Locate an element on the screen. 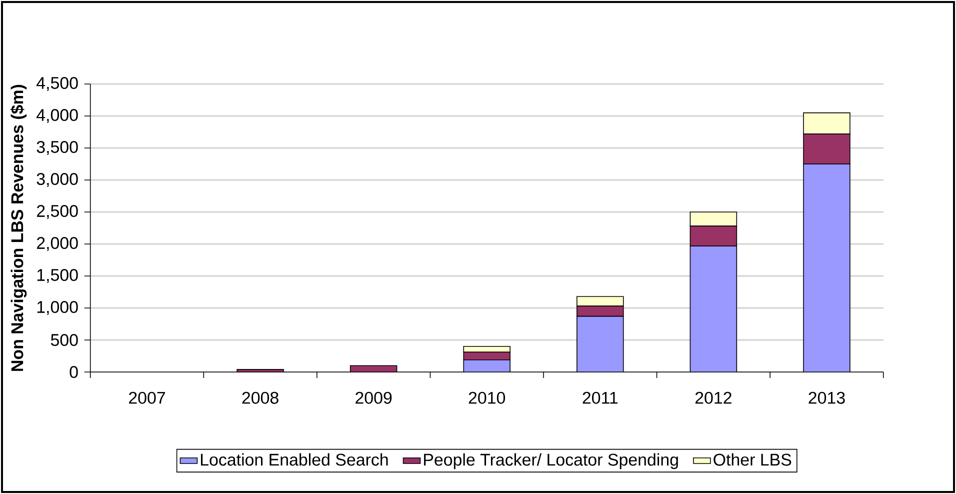 This screenshot has width=956, height=494. x-tick-label: 2007 is located at coordinates (147, 398).